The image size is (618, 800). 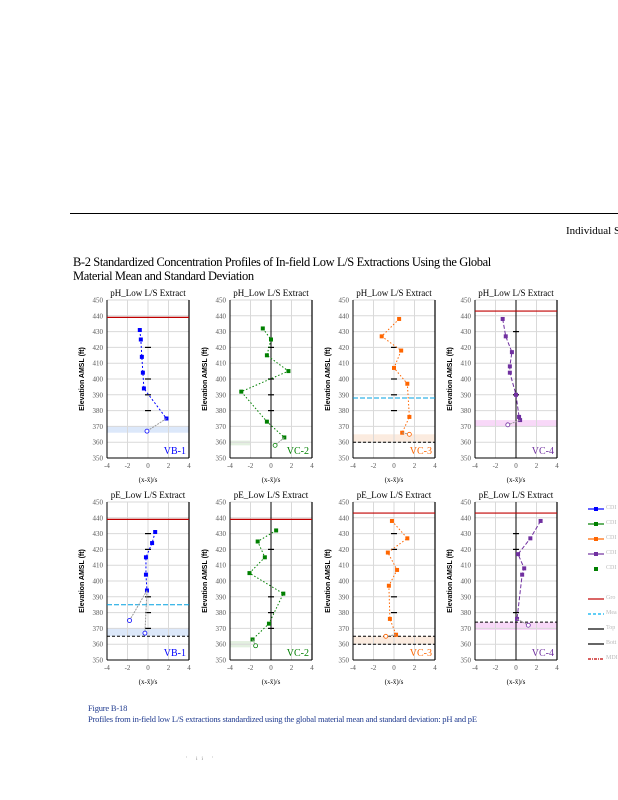 What do you see at coordinates (612, 658) in the screenshot?
I see `legend-label: MDI` at bounding box center [612, 658].